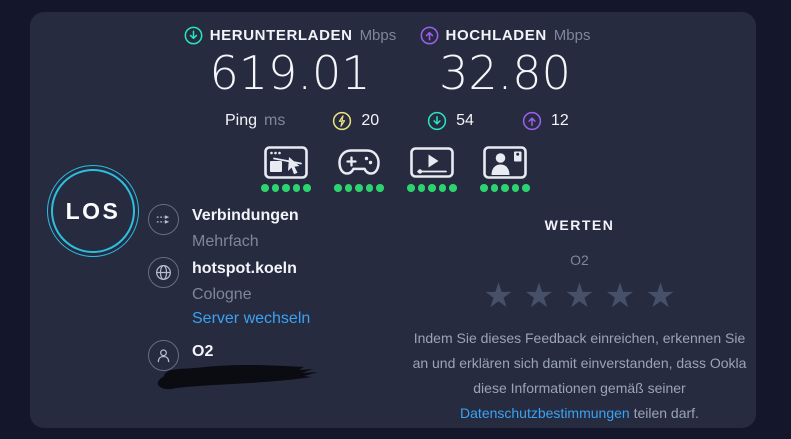 This screenshot has width=791, height=439. I want to click on upload-unit: Mbps, so click(572, 35).